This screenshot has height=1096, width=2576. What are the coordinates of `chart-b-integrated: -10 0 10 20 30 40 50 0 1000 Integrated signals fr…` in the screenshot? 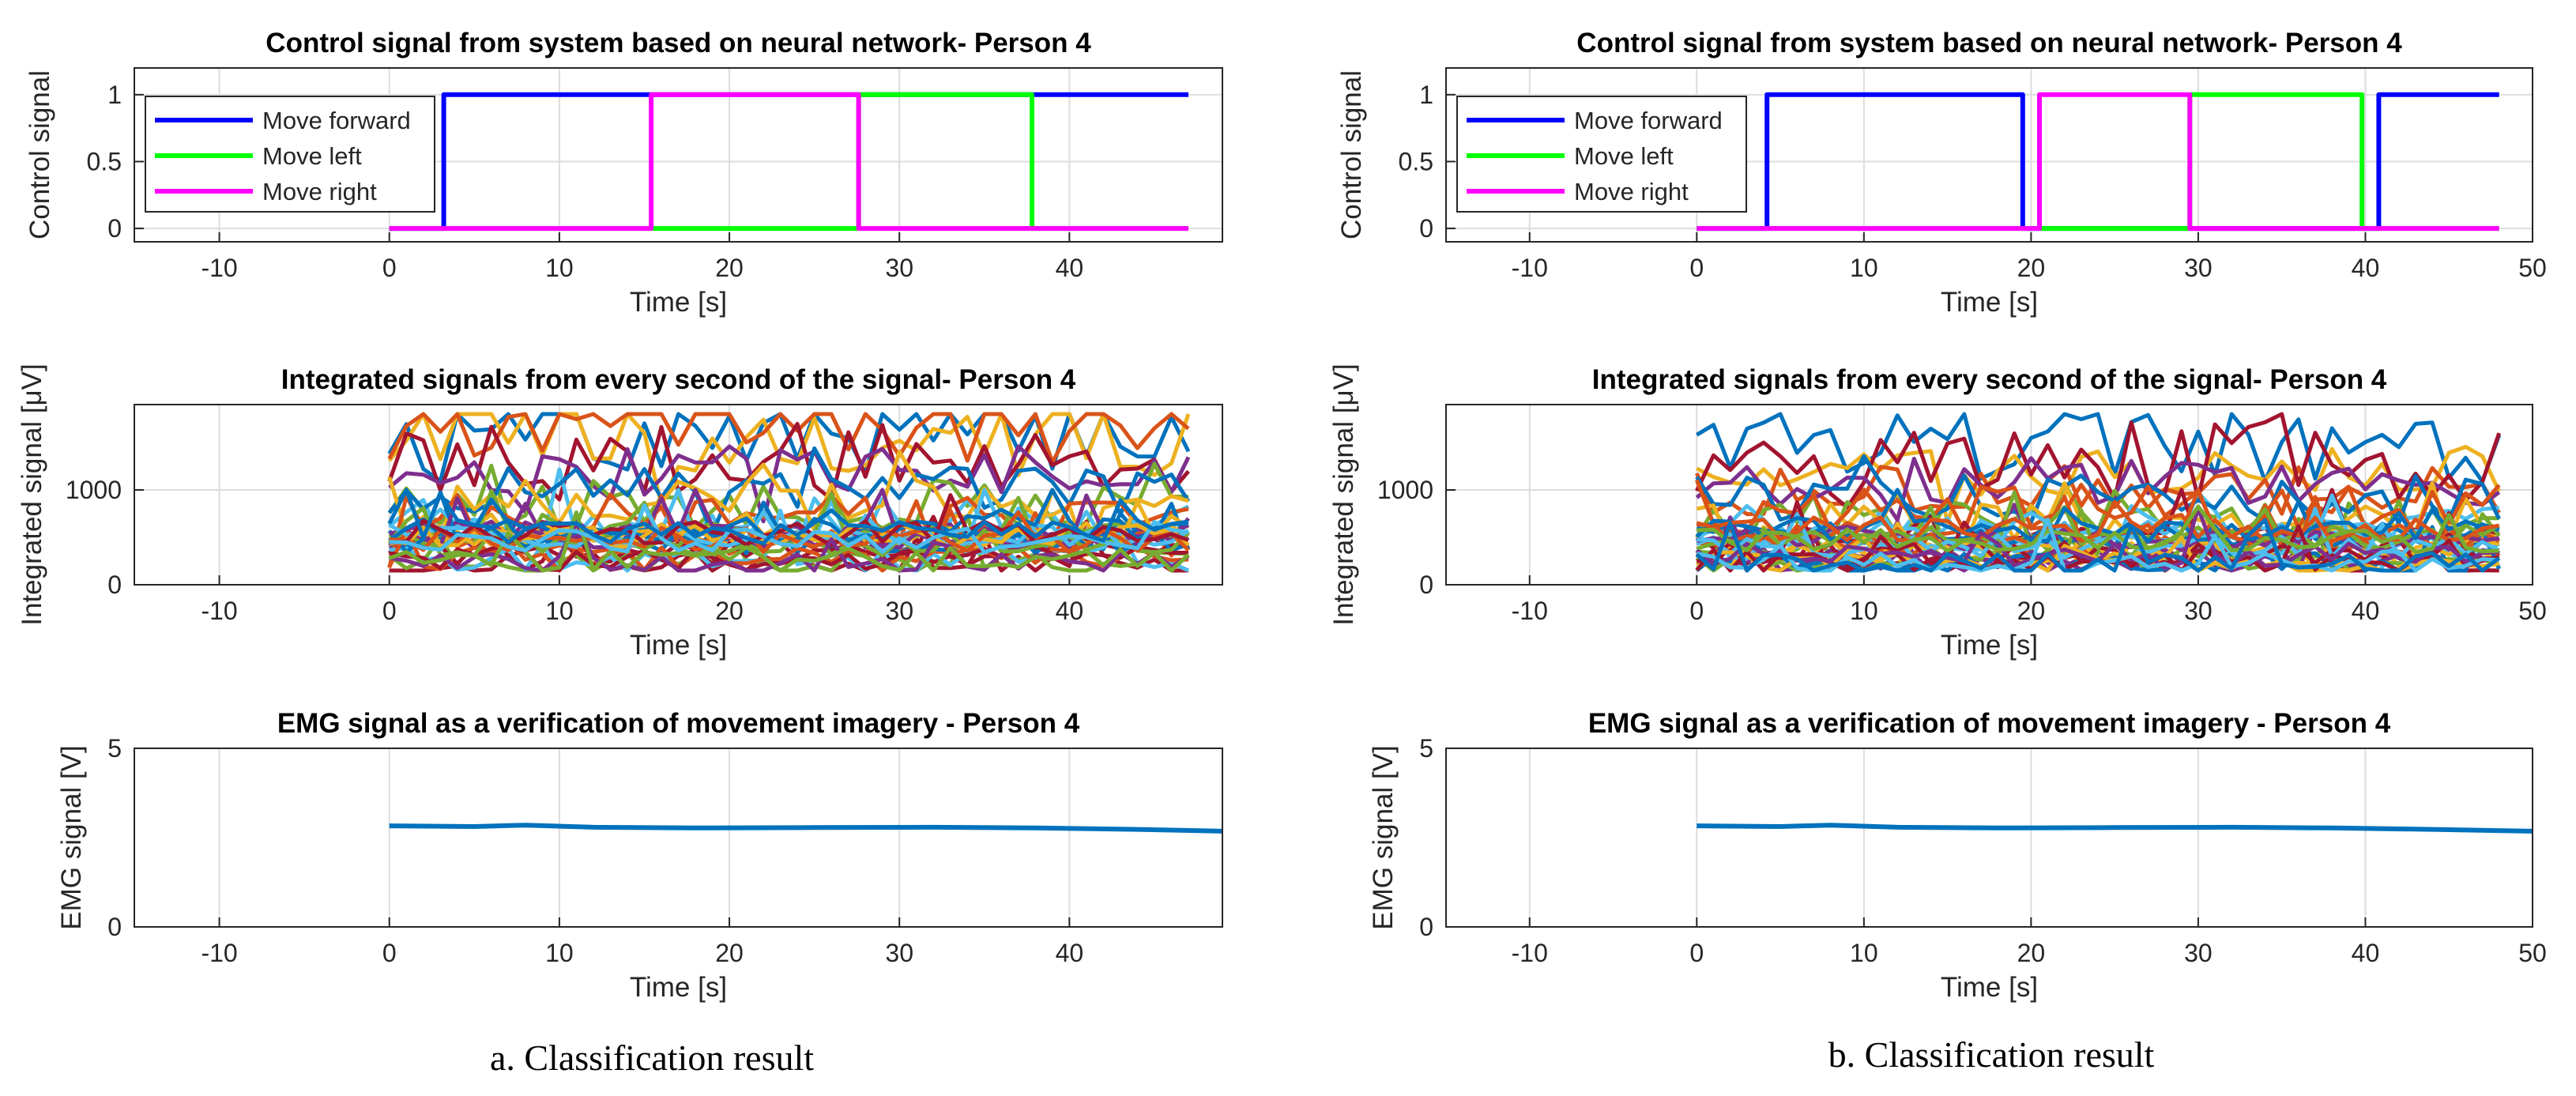 It's located at (1937, 512).